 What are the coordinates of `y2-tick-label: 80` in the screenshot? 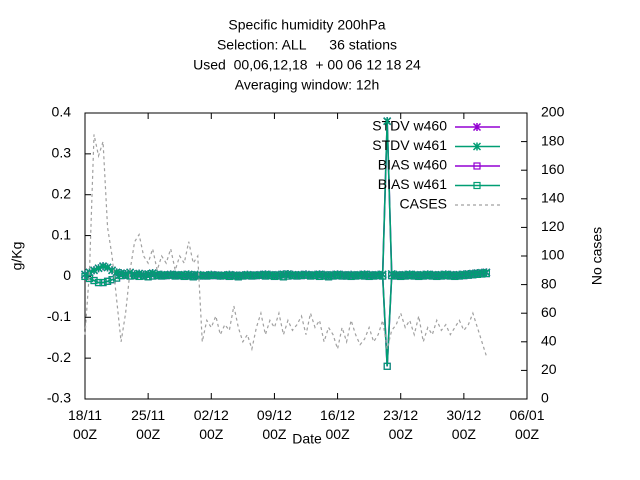 It's located at (549, 283).